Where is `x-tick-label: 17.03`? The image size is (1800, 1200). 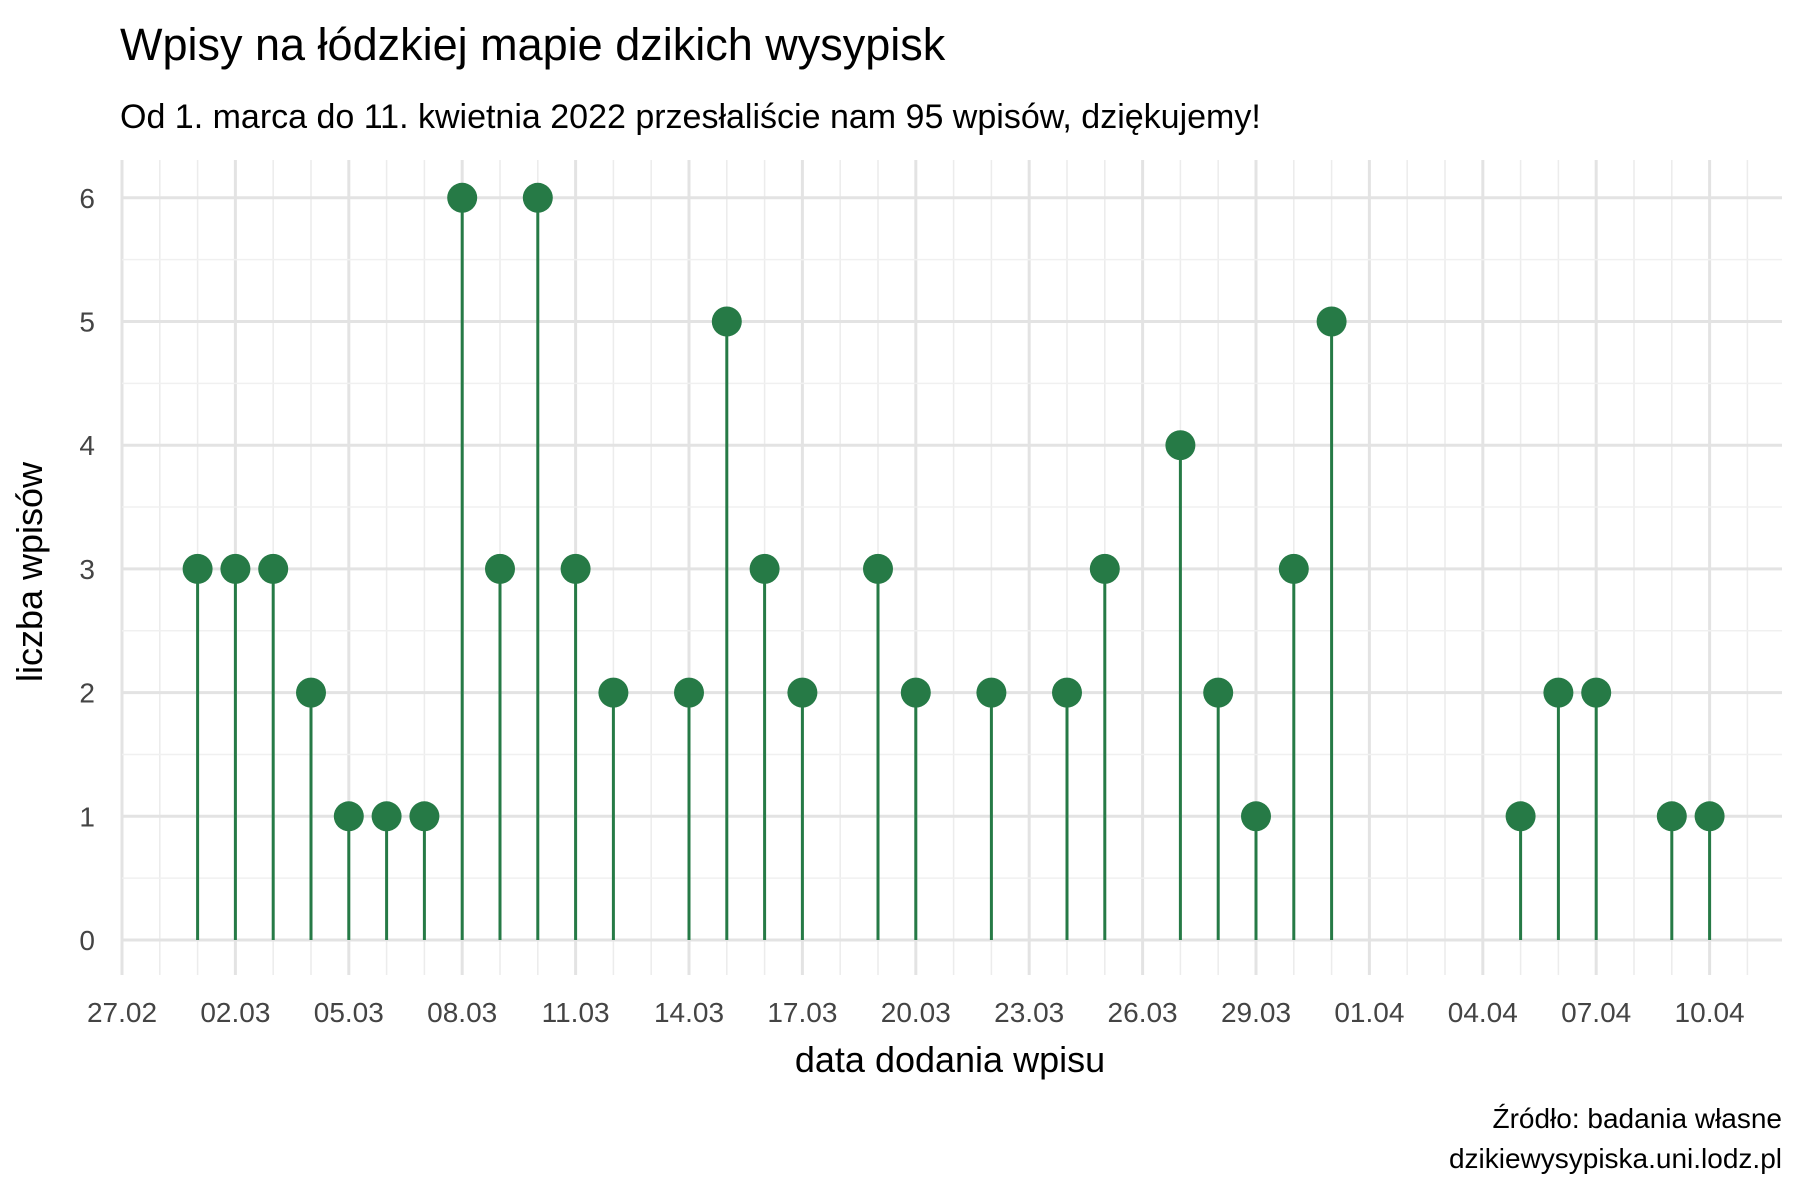 x-tick-label: 17.03 is located at coordinates (802, 1012).